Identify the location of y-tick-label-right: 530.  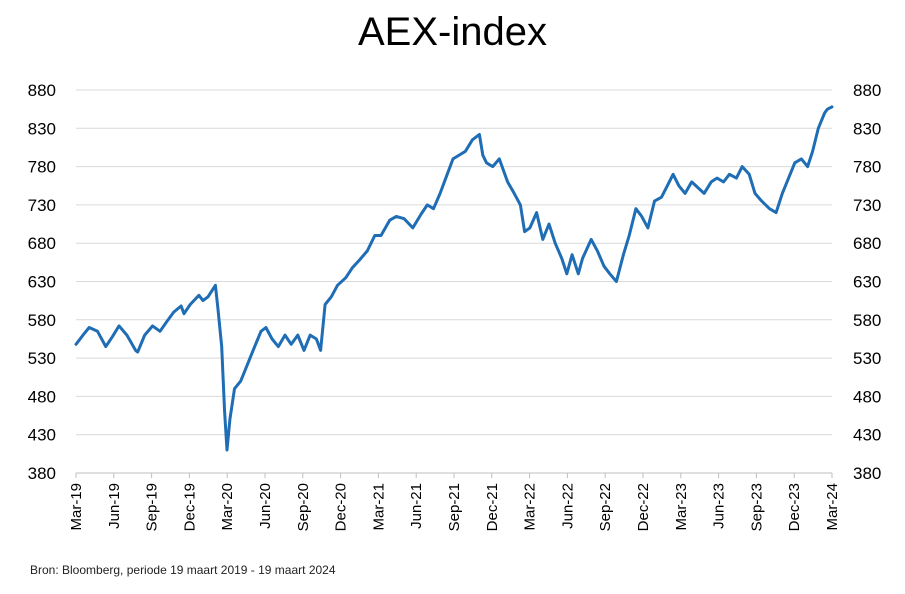
(867, 358).